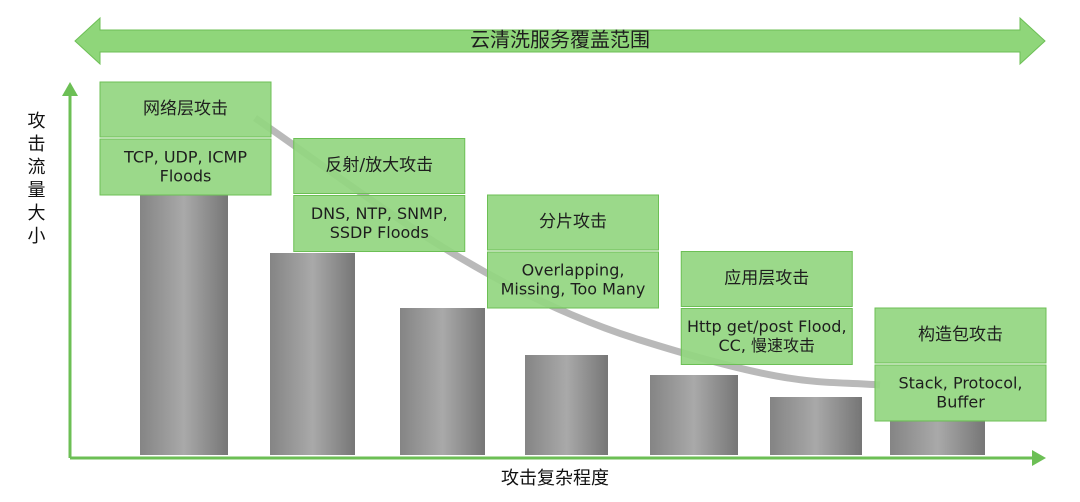 The width and height of the screenshot is (1080, 502). Describe the element at coordinates (766, 345) in the screenshot. I see `stage-detail: CC, 慢速攻击` at that location.